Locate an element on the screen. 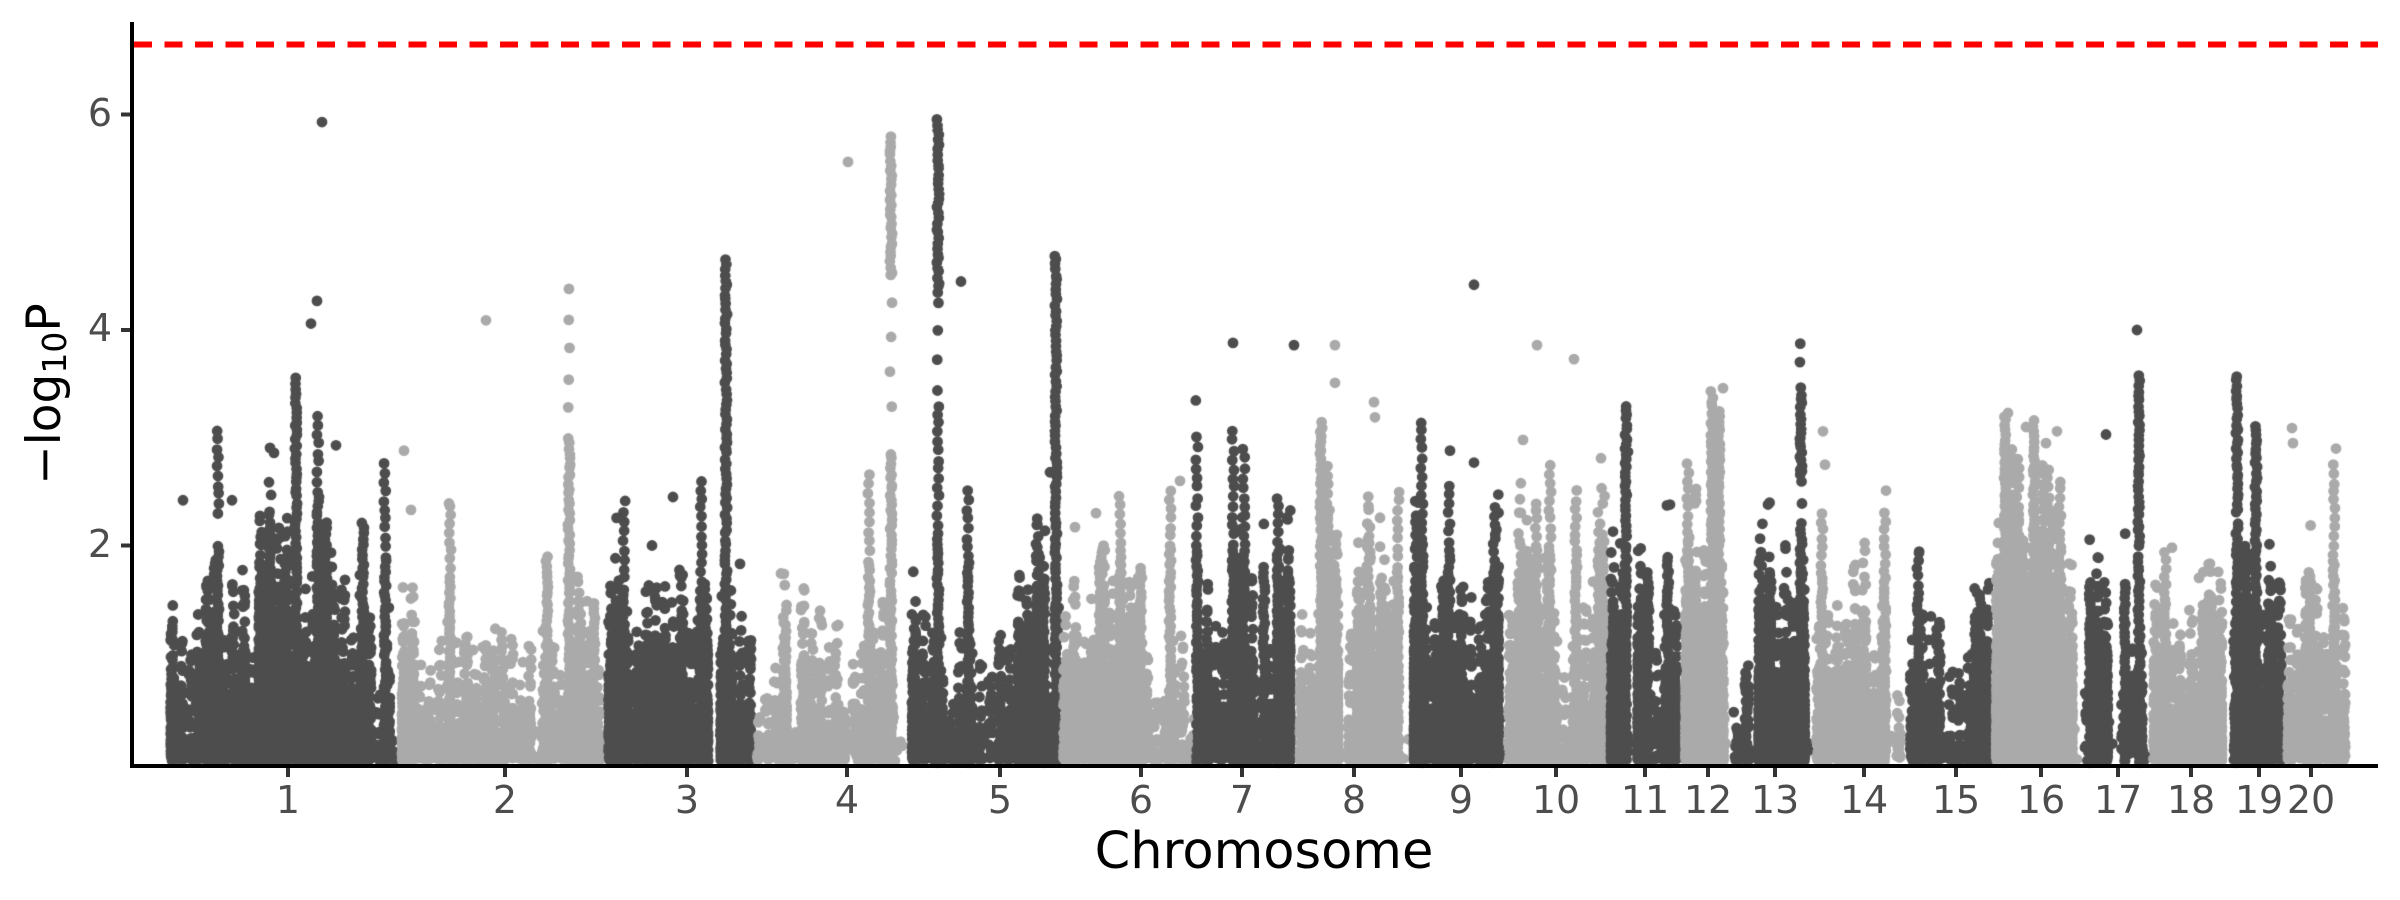  x-tick-label: 20 is located at coordinates (2311, 800).